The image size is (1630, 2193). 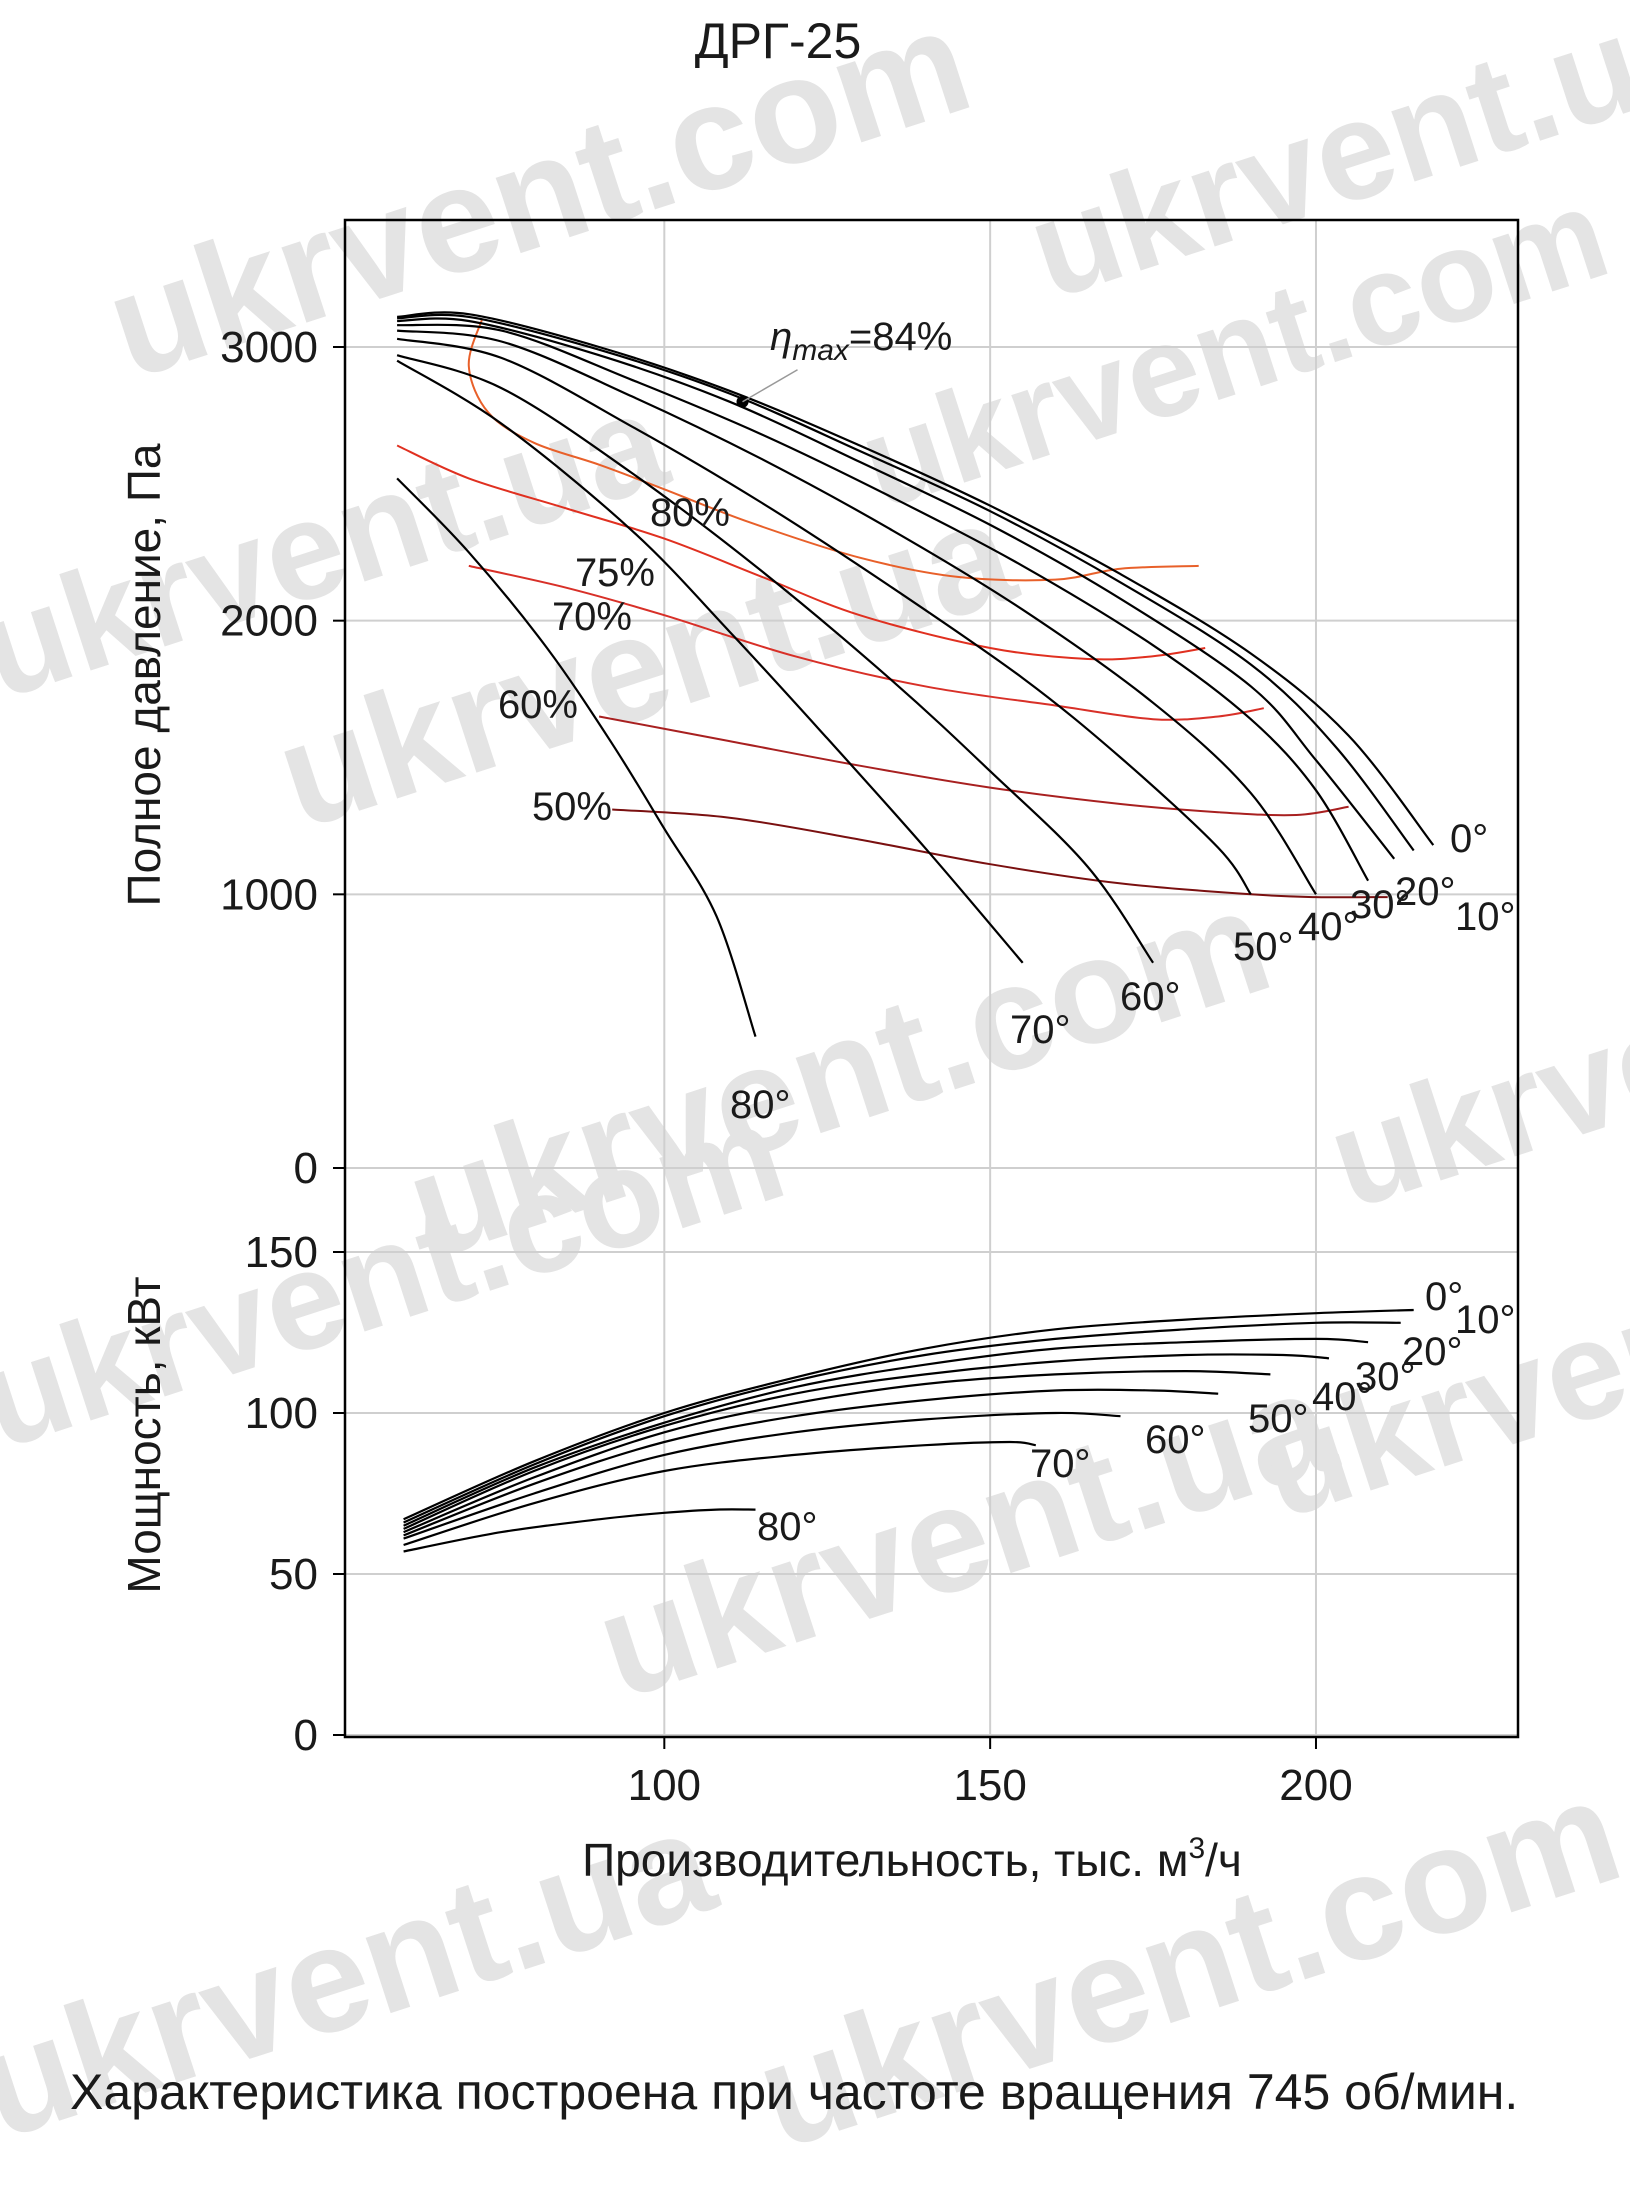 What do you see at coordinates (801, 552) in the screenshot?
I see `efficiency-curve-75pct` at bounding box center [801, 552].